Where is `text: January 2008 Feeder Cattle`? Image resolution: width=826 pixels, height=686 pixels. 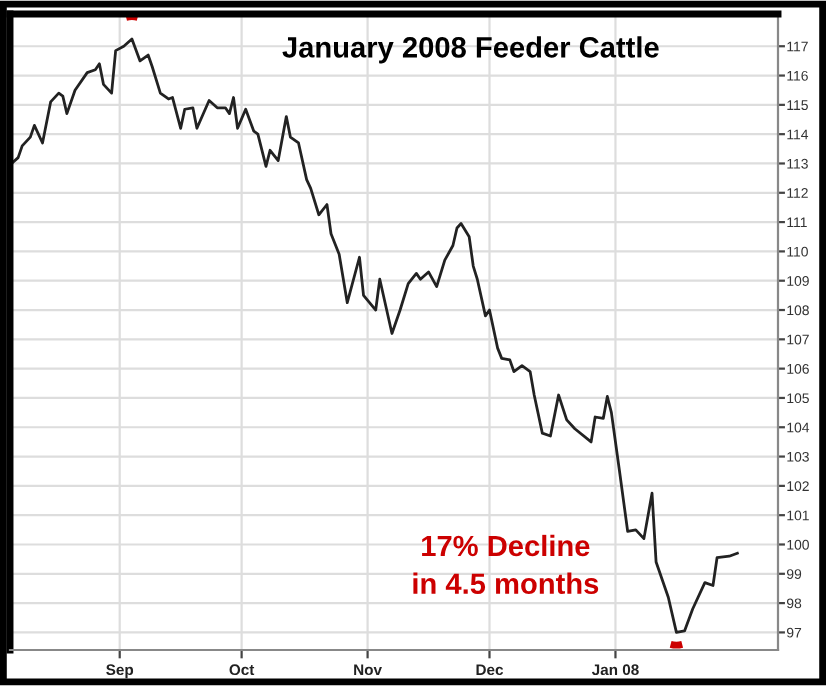 text: January 2008 Feeder Cattle is located at coordinates (470, 50).